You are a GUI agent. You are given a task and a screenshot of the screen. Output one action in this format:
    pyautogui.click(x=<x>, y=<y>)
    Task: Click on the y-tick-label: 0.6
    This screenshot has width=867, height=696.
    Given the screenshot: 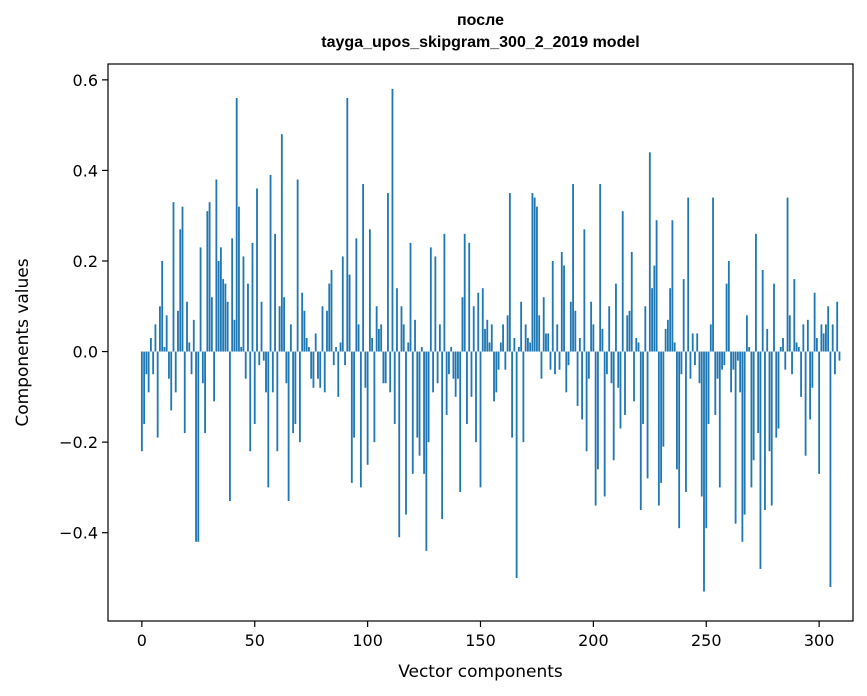 What is the action you would take?
    pyautogui.click(x=85, y=80)
    